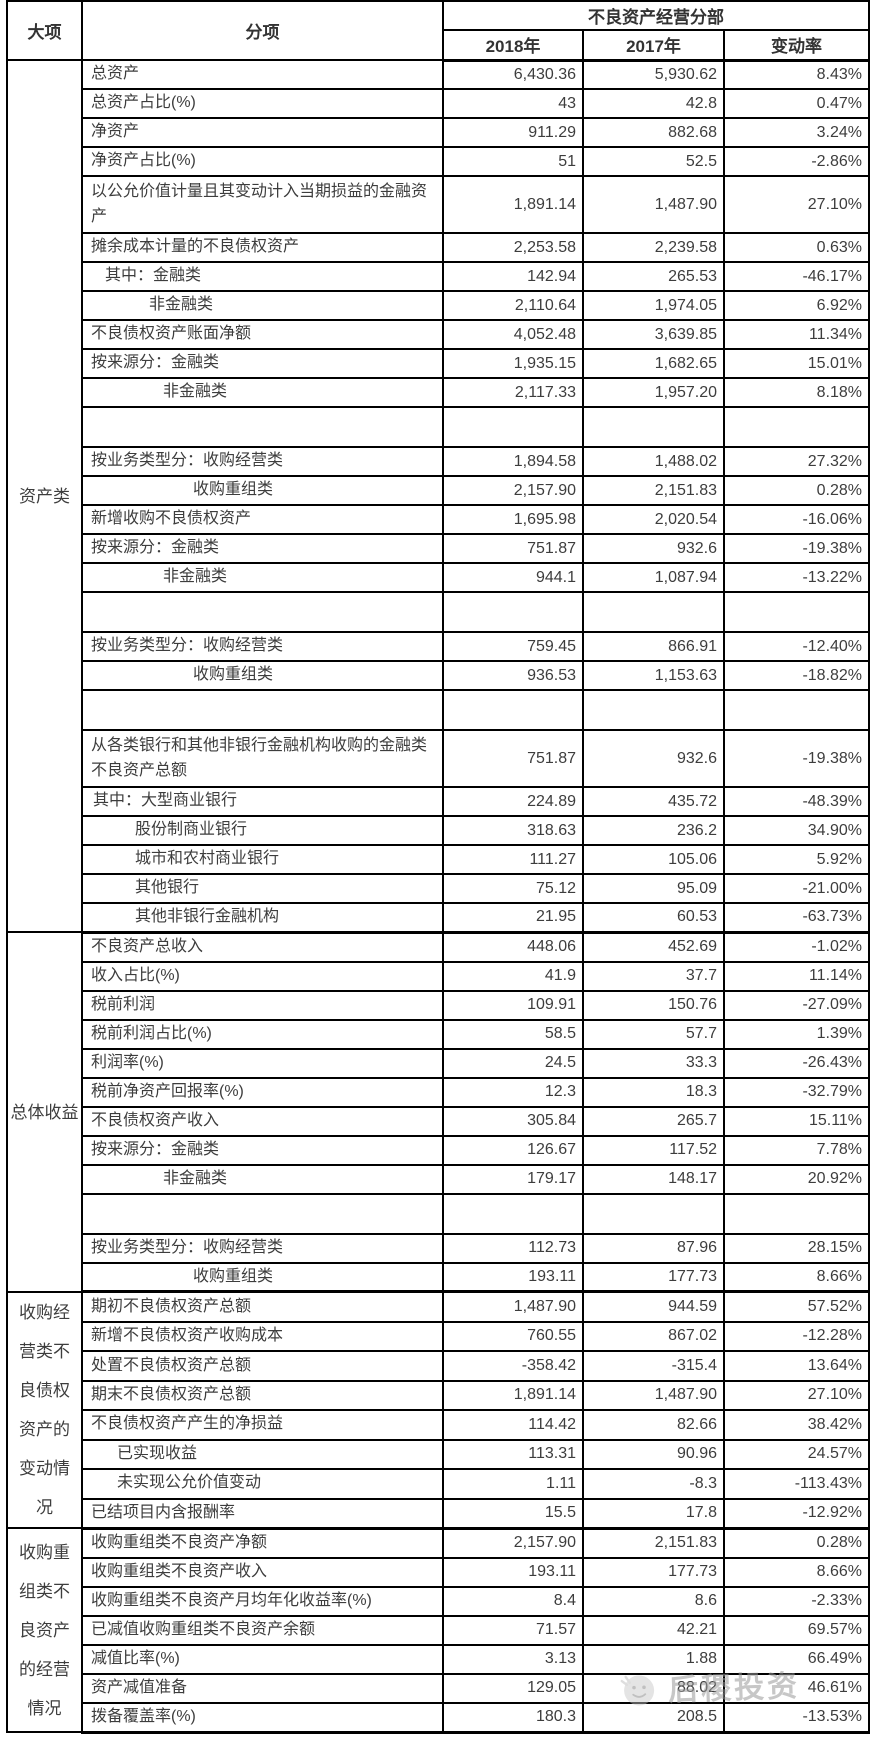 This screenshot has width=874, height=1746. Describe the element at coordinates (796, 1034) in the screenshot. I see `value-change: 1.39%` at that location.